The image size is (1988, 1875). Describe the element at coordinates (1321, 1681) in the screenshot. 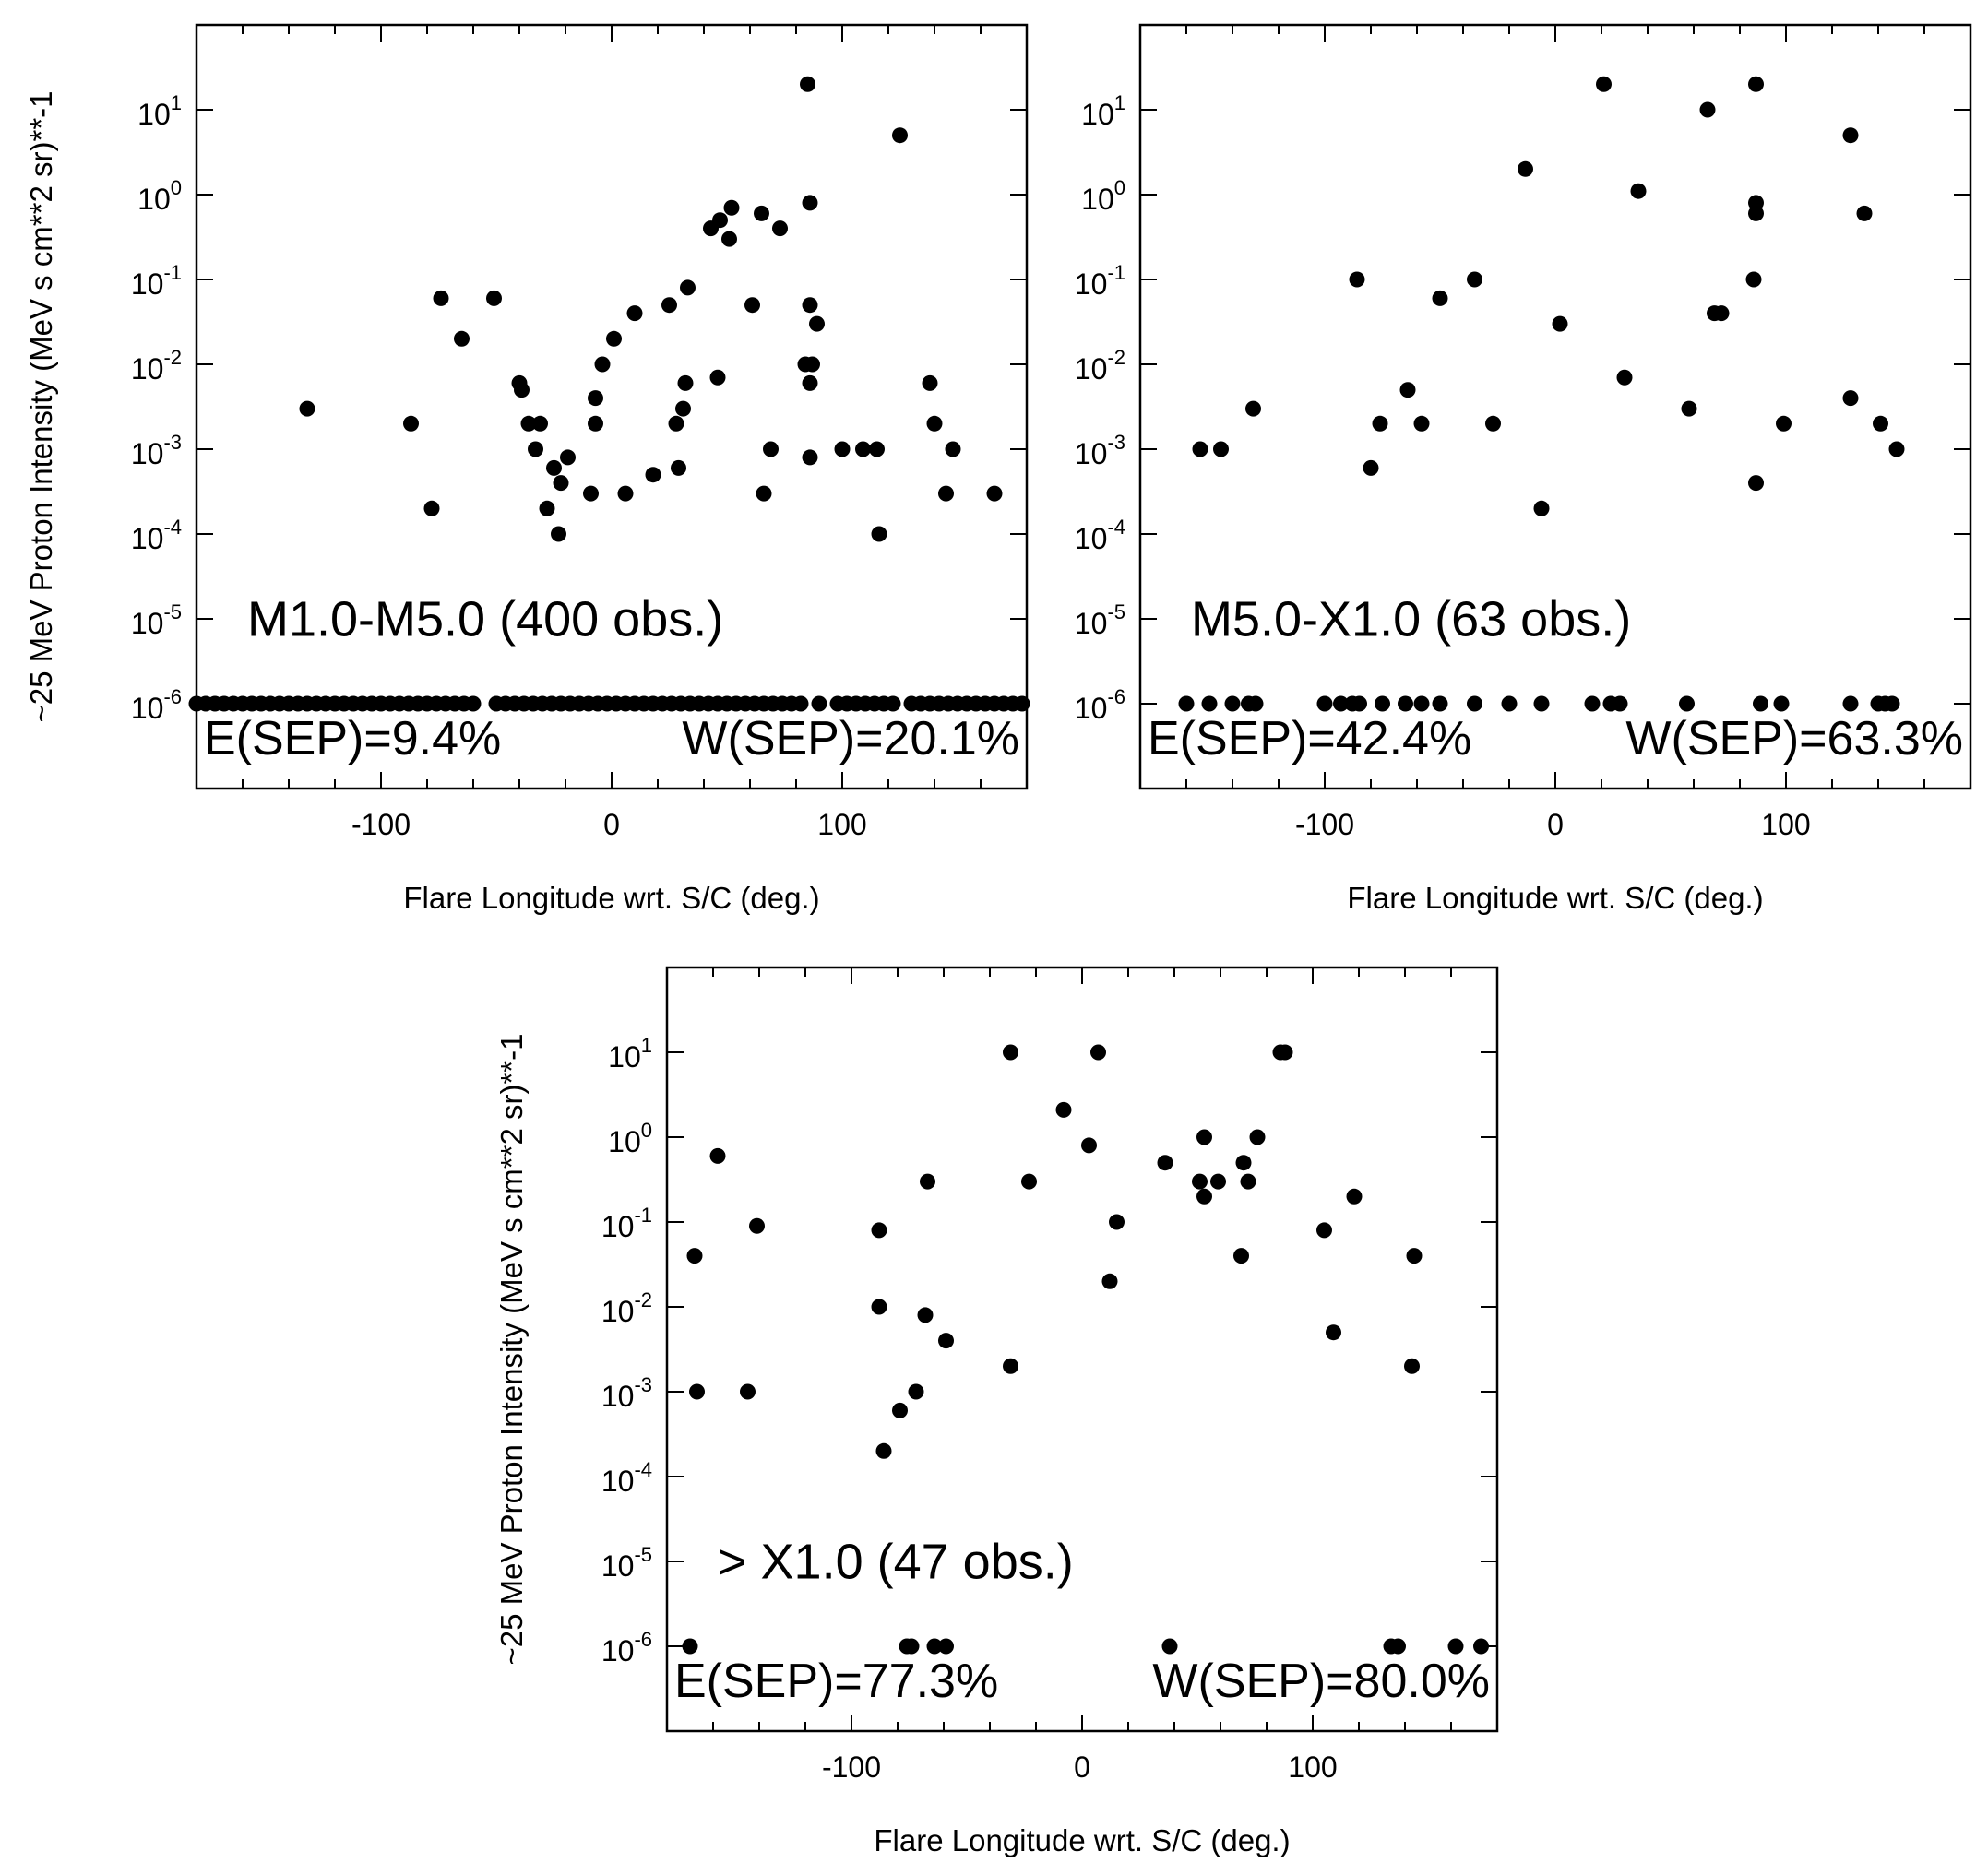

I see `west-sep-stat: W(SEP)=80.0%` at that location.